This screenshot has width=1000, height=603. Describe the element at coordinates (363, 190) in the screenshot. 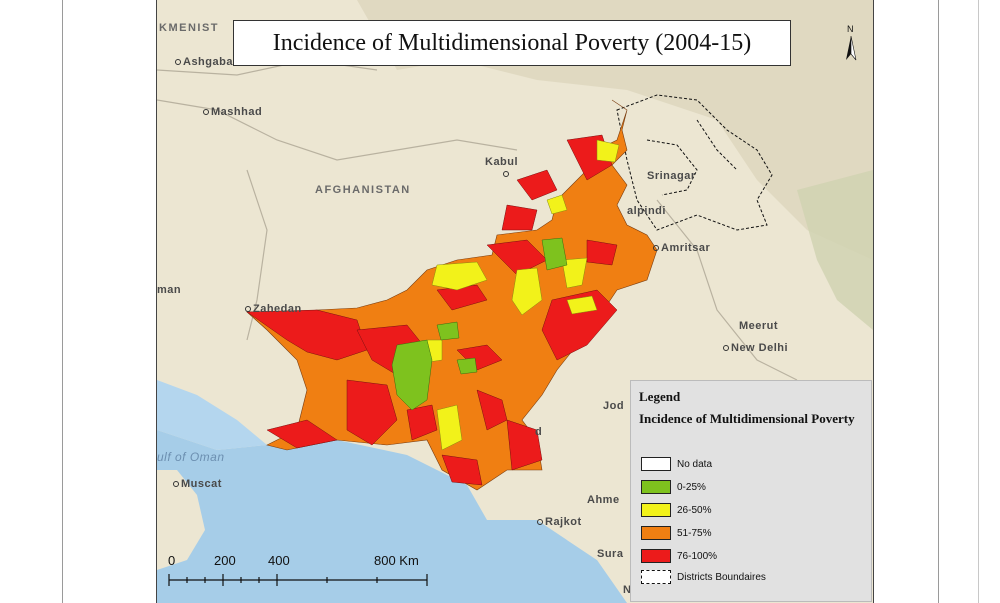

I see `label-afghanistan: AFGHANISTAN` at that location.